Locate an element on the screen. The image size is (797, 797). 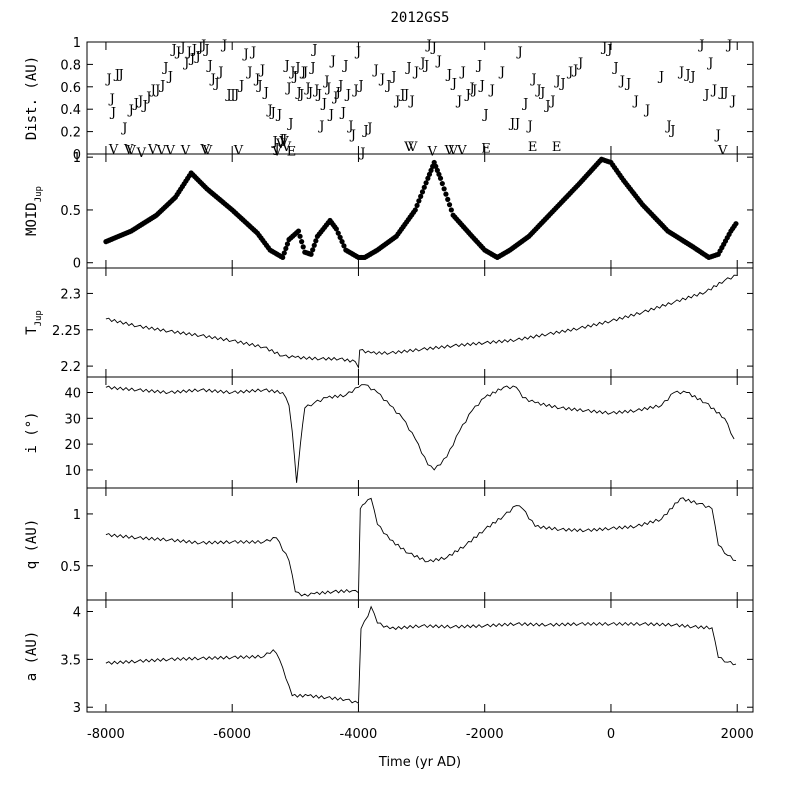
y-axis-label: i (°) is located at coordinates (32, 432).